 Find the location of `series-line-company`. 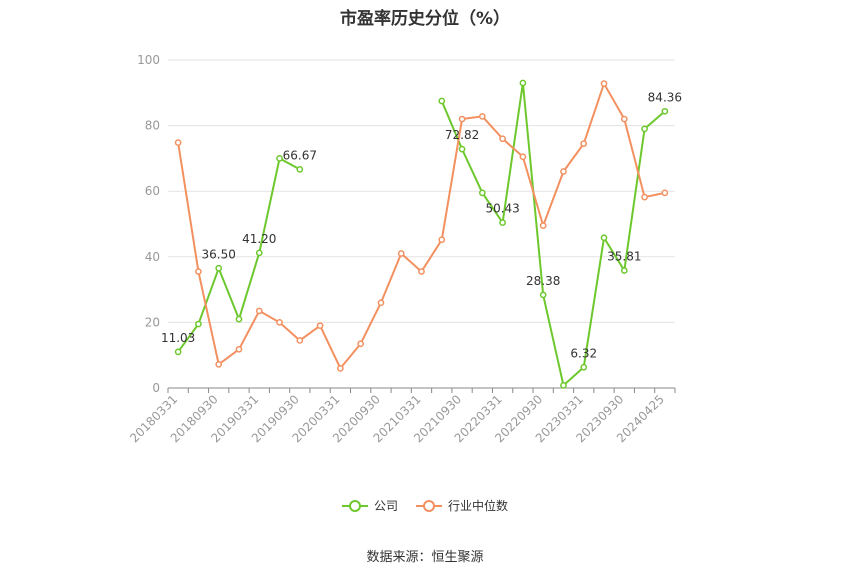

series-line-company is located at coordinates (553, 235).